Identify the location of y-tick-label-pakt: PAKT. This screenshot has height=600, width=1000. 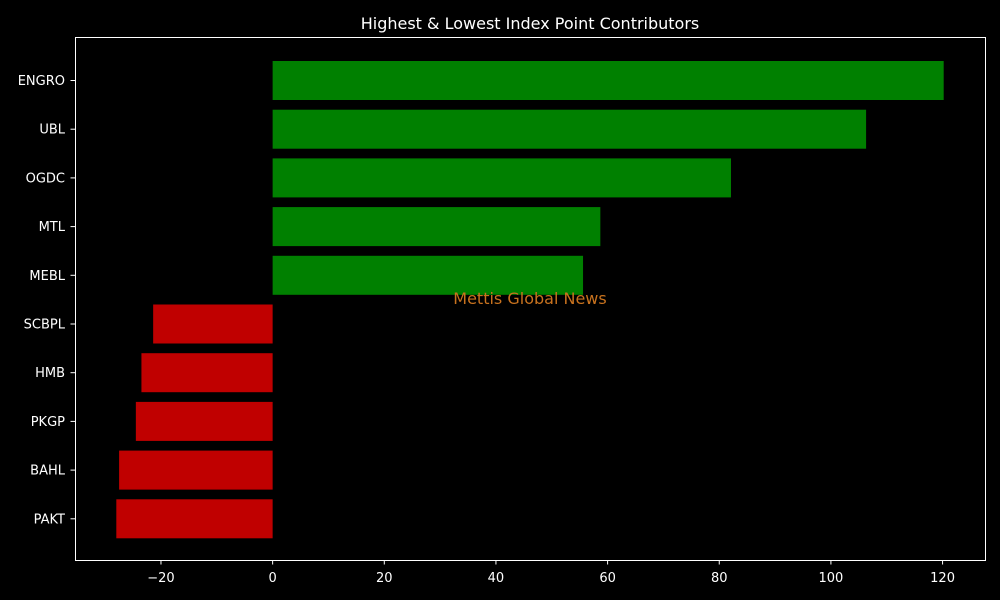
(49, 519).